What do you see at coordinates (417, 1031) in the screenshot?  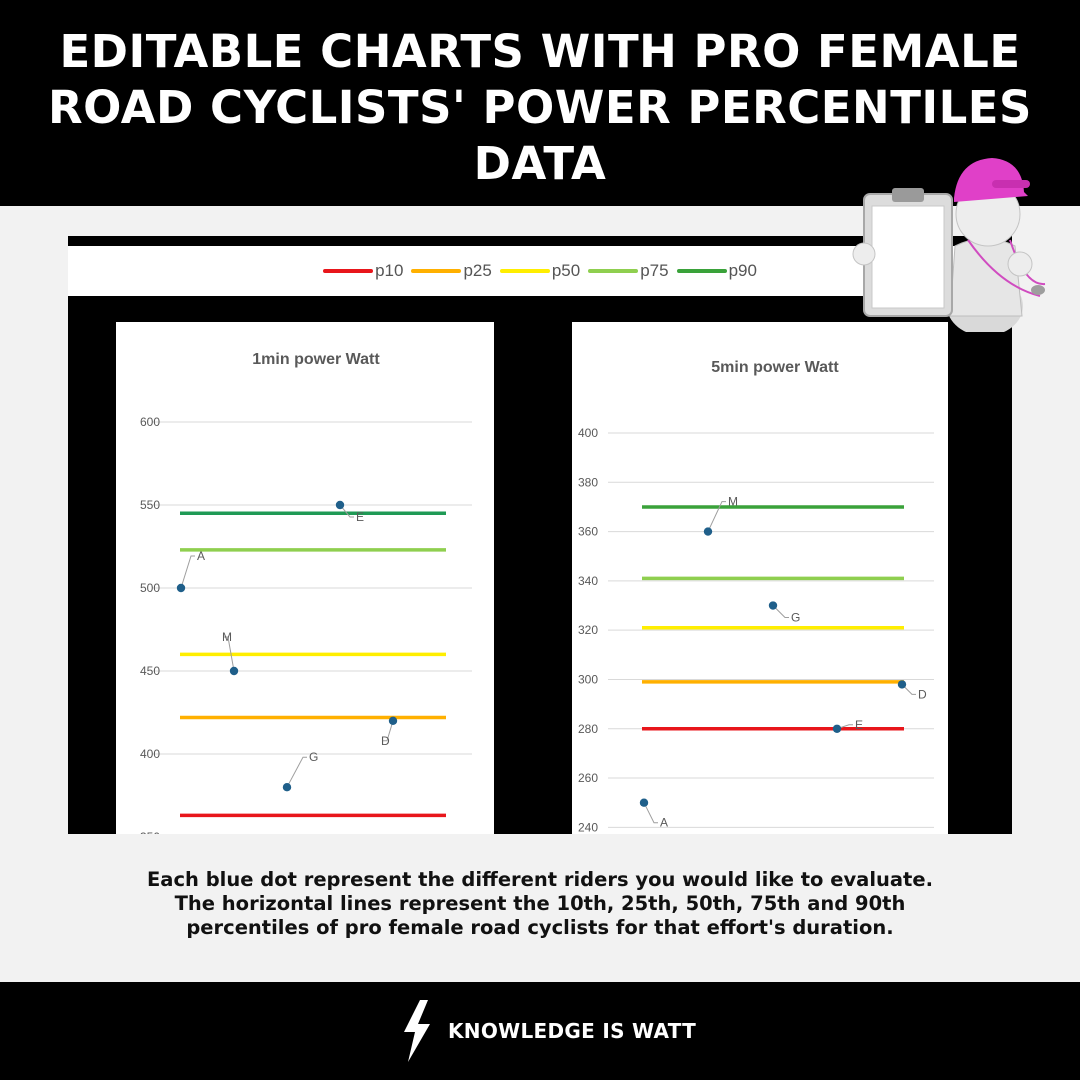 I see `lightning-bolt-icon` at bounding box center [417, 1031].